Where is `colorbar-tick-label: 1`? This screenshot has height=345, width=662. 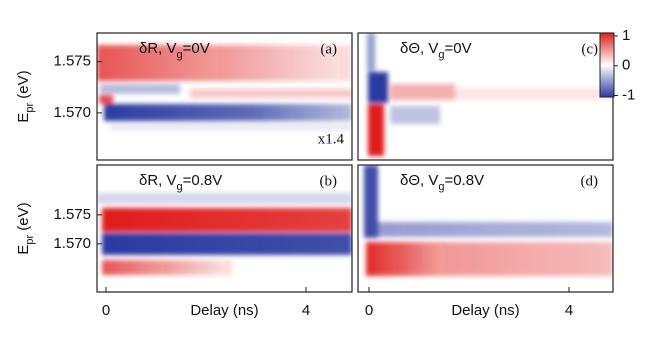 colorbar-tick-label: 1 is located at coordinates (626, 35).